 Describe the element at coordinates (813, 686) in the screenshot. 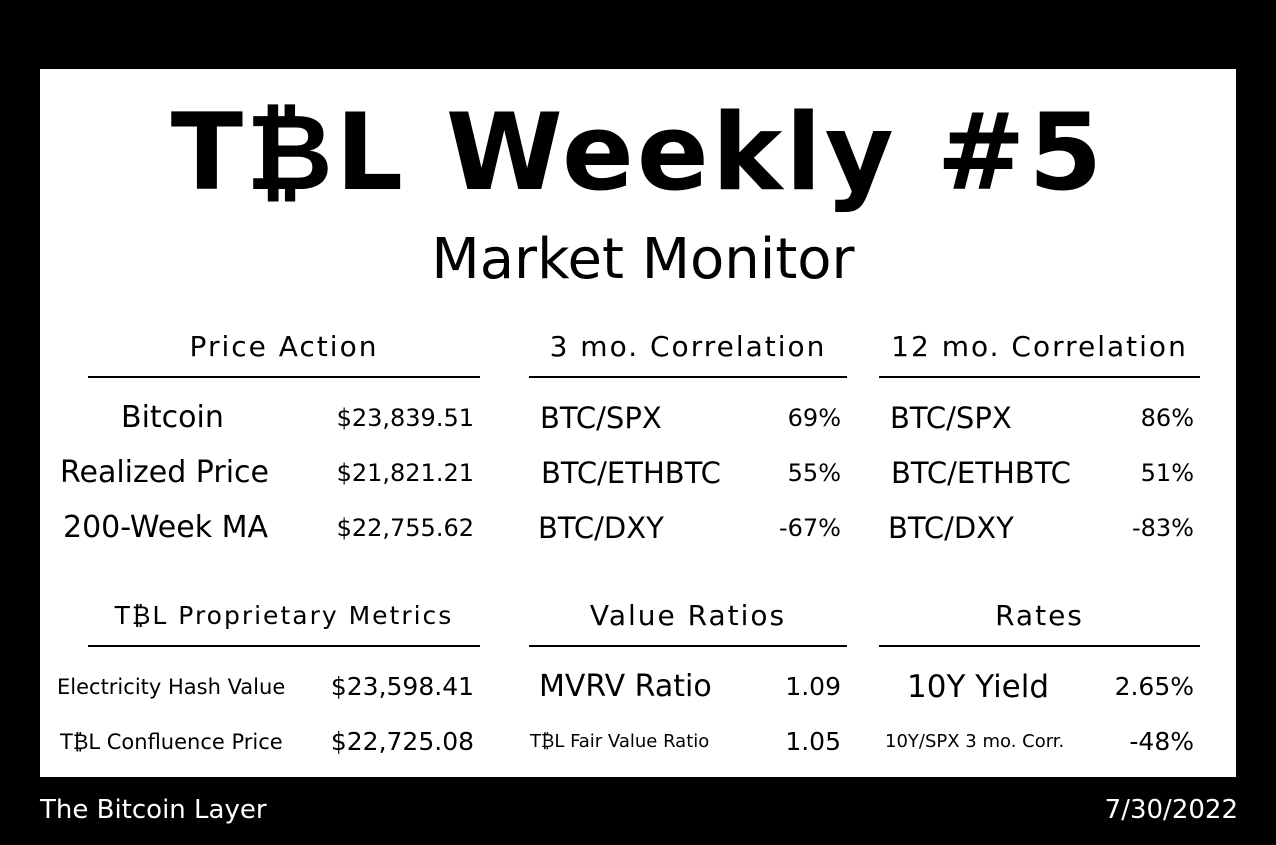

I see `metric-value: 1.09` at that location.